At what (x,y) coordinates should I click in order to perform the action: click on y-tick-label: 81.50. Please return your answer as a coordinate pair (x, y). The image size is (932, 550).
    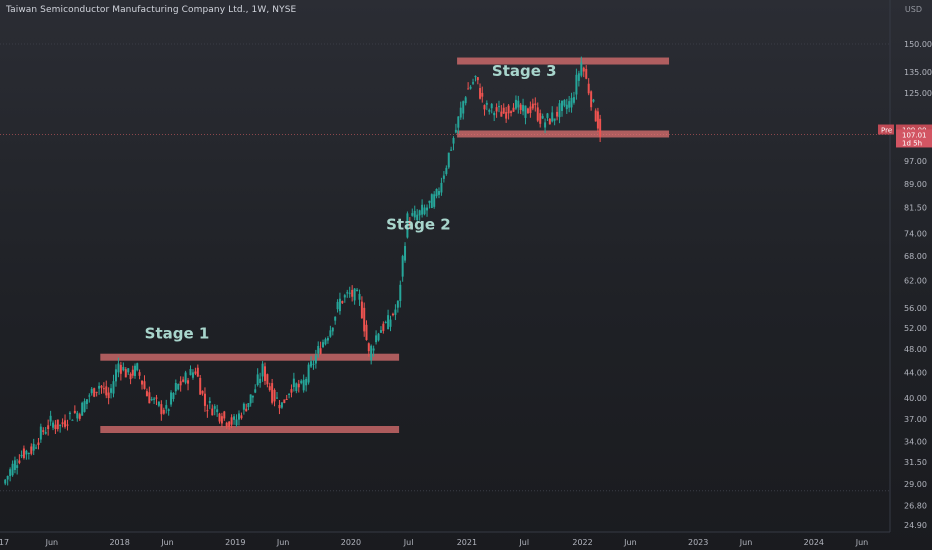
    Looking at the image, I should click on (915, 207).